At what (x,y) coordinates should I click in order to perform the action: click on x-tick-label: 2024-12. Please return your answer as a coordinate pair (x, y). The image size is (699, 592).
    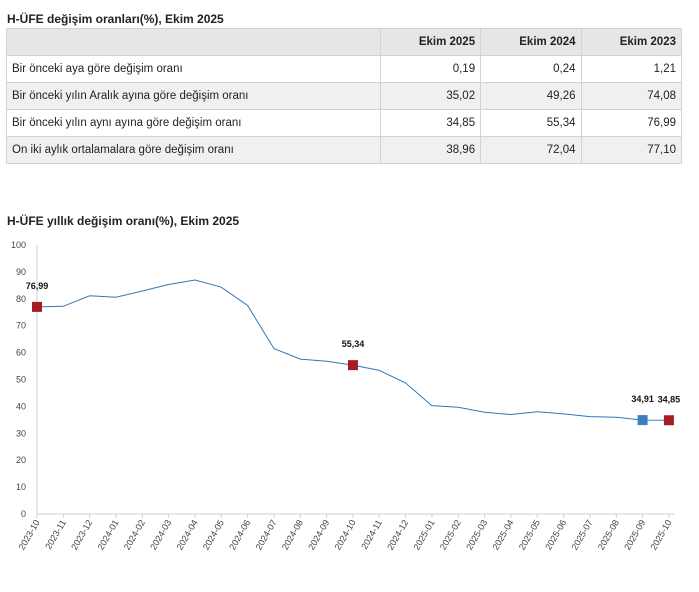
    Looking at the image, I should click on (397, 535).